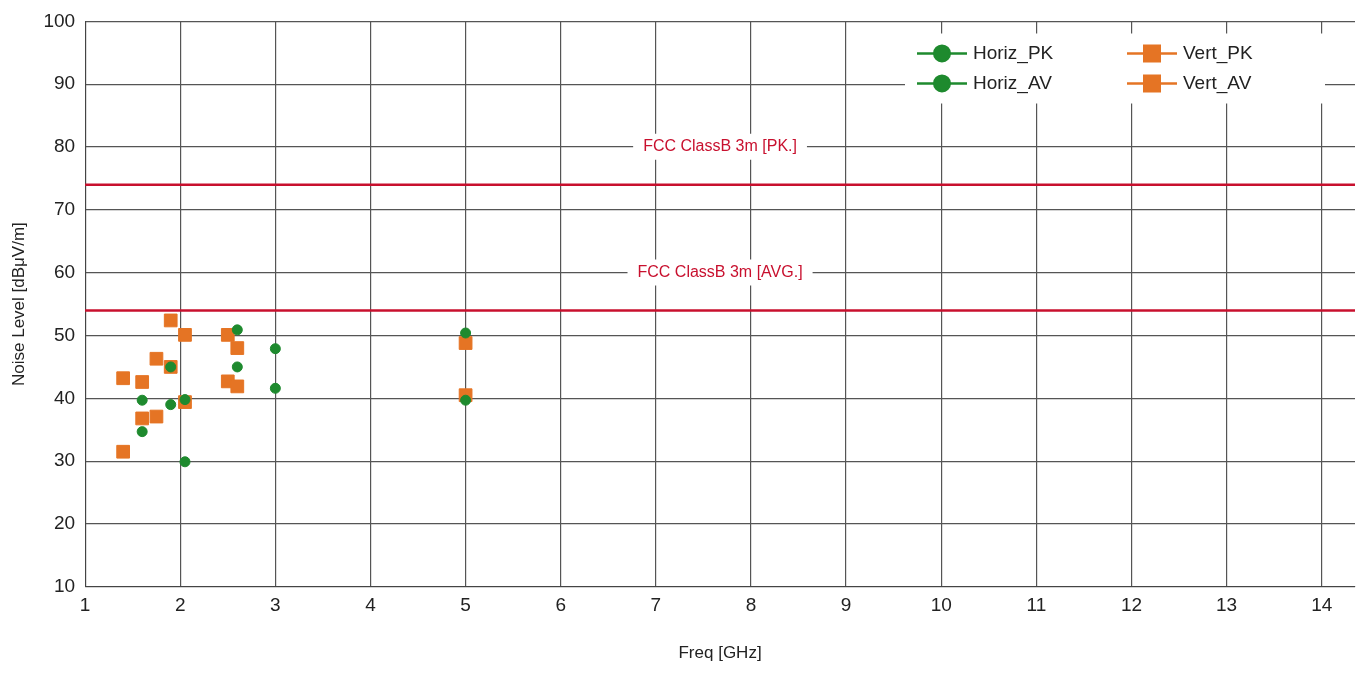 This screenshot has height=673, width=1365. What do you see at coordinates (465, 605) in the screenshot?
I see `x-tick-label: 5` at bounding box center [465, 605].